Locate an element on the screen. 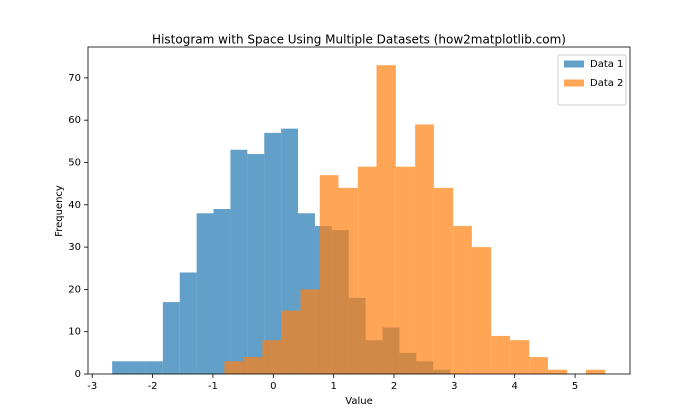 The image size is (700, 420). y-tick-label: 50 is located at coordinates (74, 162).